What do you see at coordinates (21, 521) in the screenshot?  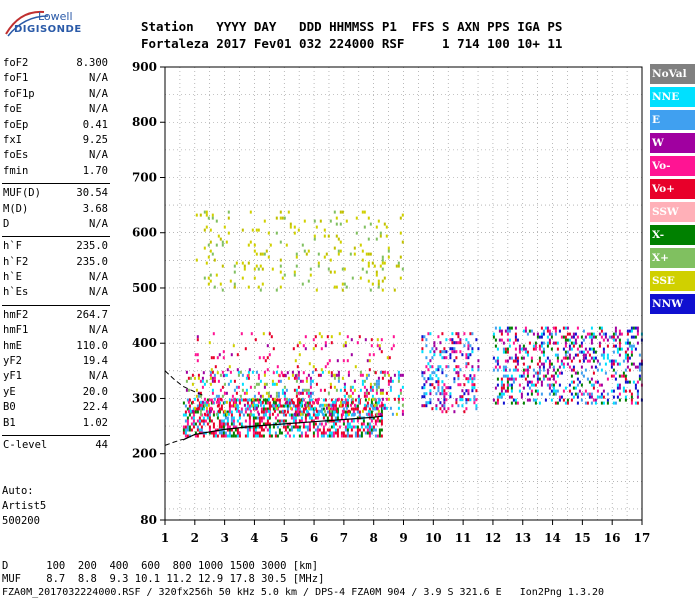 I see `auto-version: 500200` at bounding box center [21, 521].